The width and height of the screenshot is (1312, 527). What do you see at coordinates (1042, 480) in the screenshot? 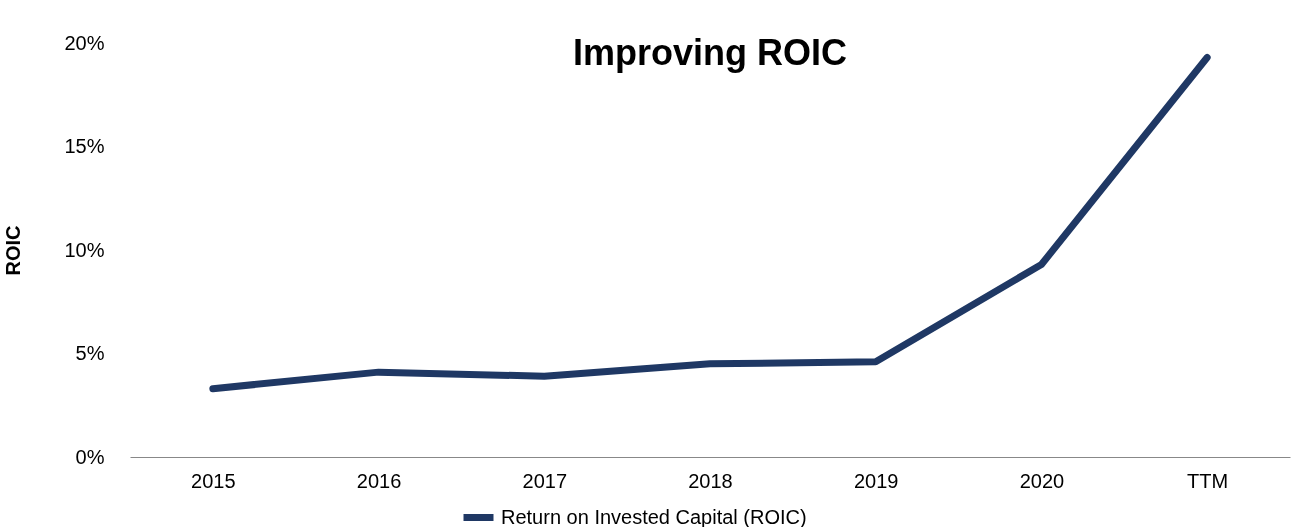
I see `x-tick-label: 2020` at bounding box center [1042, 480].